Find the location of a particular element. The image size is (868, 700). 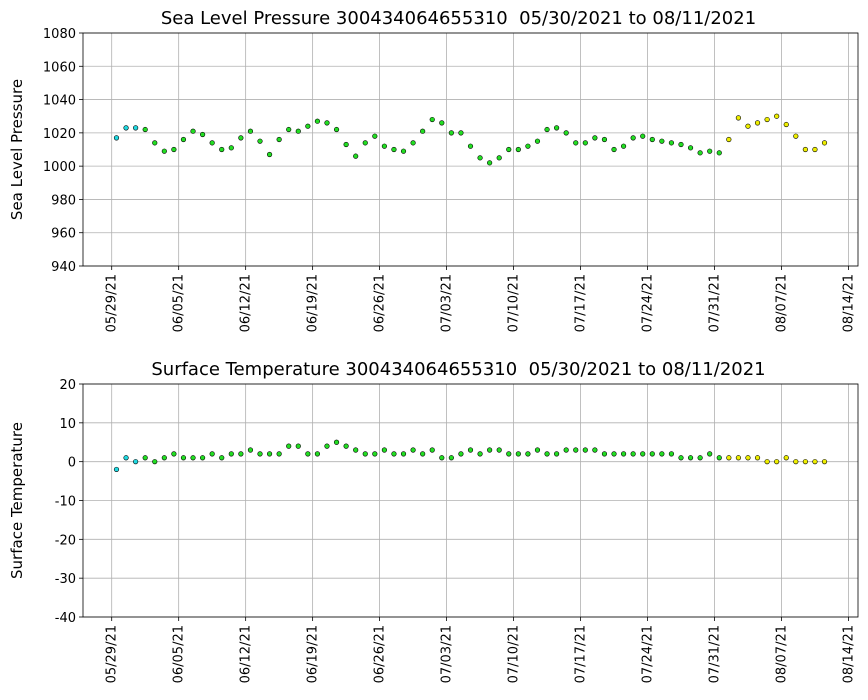

x-tick-label: 07/10/21 is located at coordinates (514, 654).